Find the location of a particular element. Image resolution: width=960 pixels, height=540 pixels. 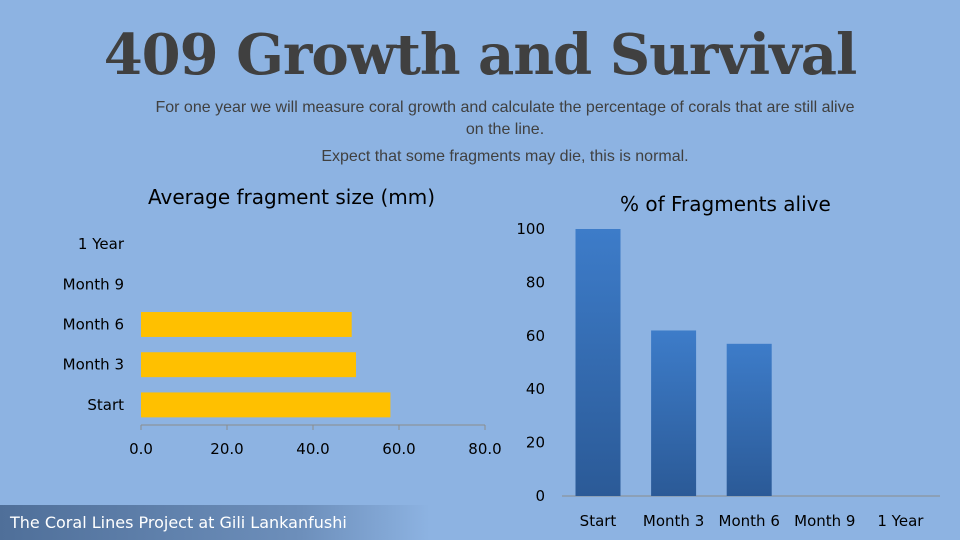

survival-category-label-month-9: Month 9 is located at coordinates (824, 521).